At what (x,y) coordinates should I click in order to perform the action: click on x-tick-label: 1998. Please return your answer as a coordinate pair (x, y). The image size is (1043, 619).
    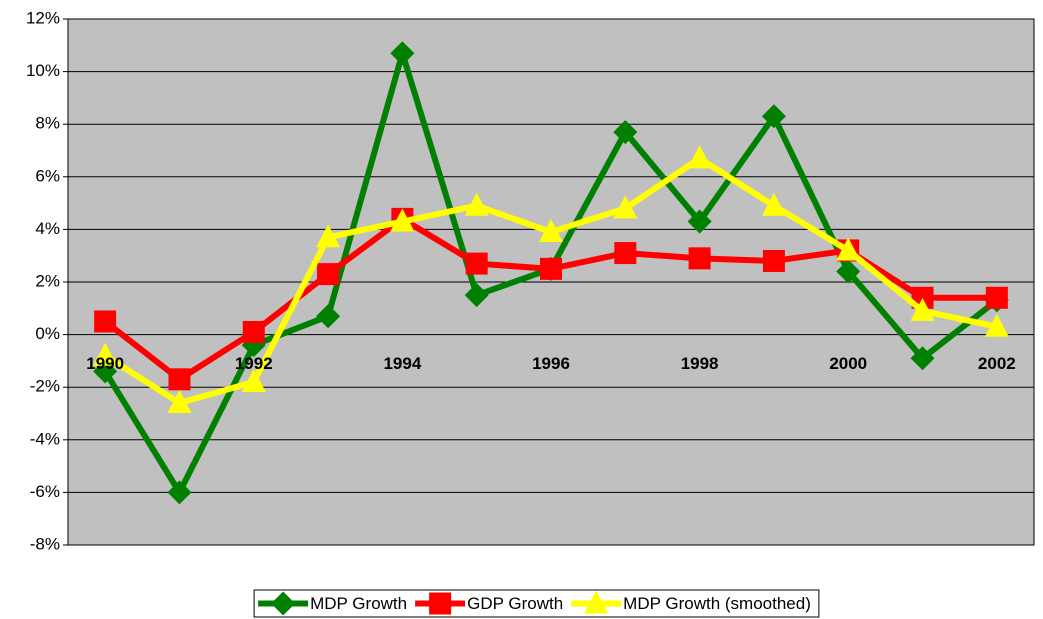
    Looking at the image, I should click on (700, 363).